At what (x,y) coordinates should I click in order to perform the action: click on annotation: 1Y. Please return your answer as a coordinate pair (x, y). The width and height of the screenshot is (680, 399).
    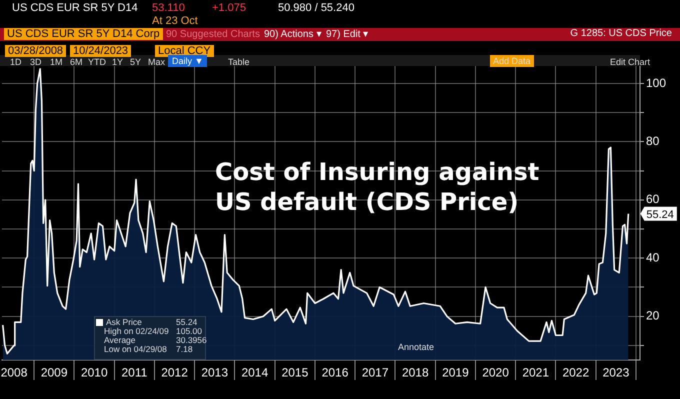
    Looking at the image, I should click on (118, 62).